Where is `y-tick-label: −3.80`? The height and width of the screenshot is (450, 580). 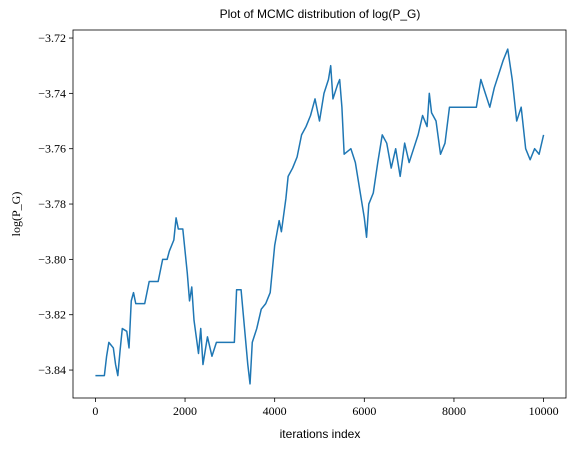
y-tick-label: −3.80 is located at coordinates (52, 259).